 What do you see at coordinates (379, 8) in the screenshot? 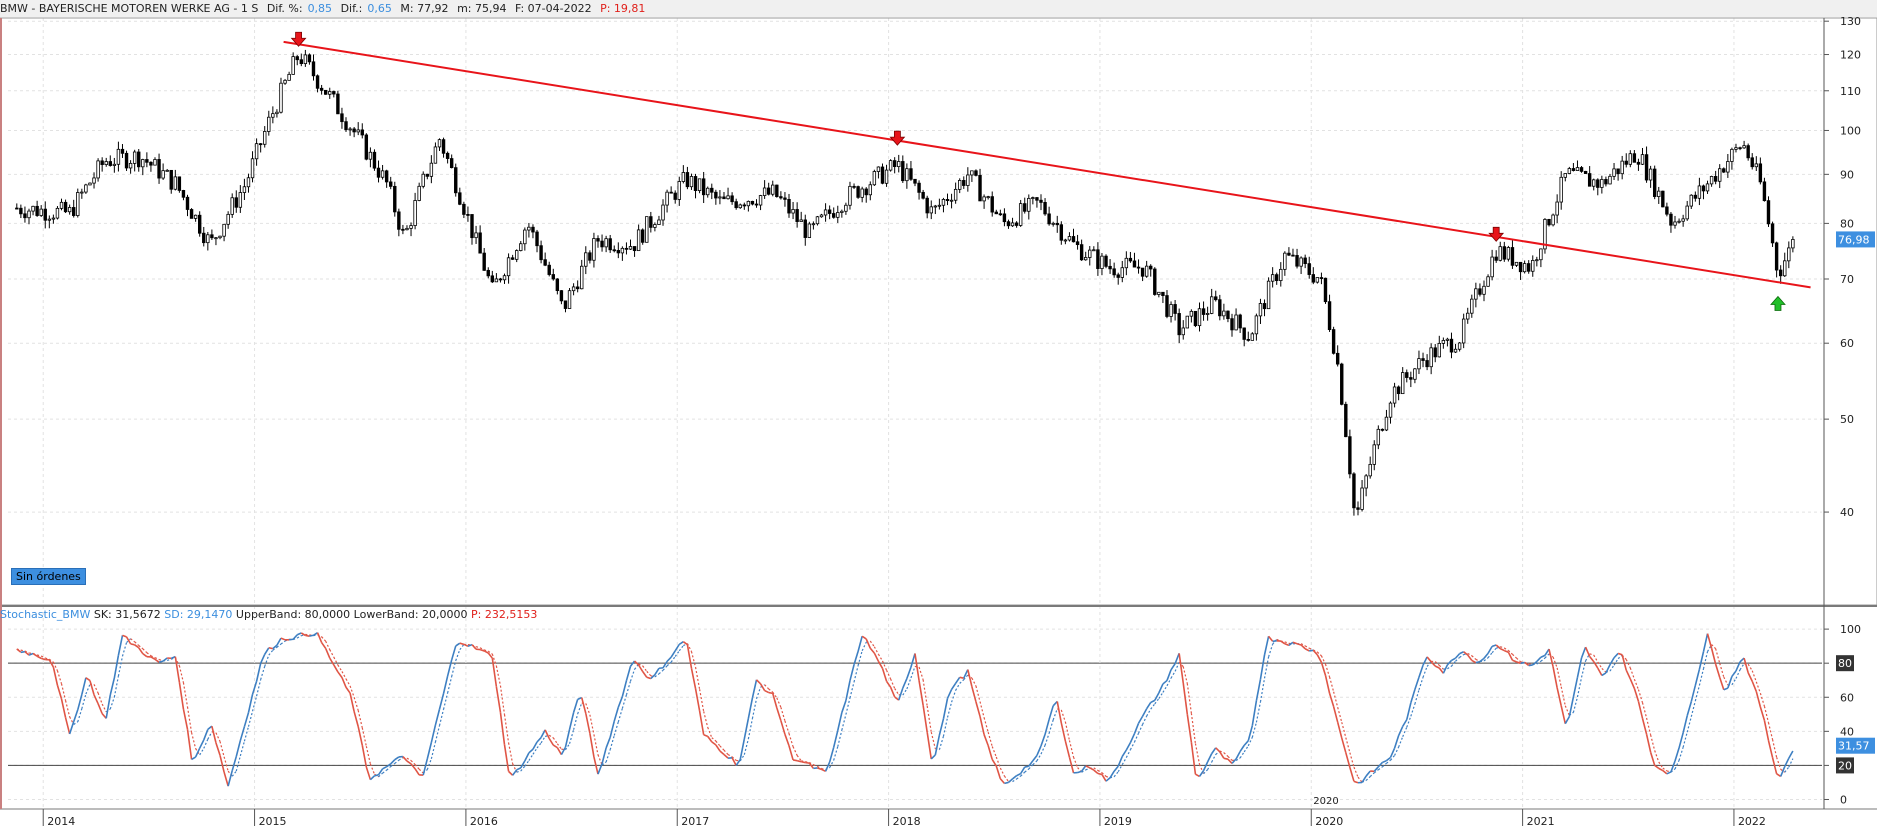
I see `dif-value: 0,65` at bounding box center [379, 8].